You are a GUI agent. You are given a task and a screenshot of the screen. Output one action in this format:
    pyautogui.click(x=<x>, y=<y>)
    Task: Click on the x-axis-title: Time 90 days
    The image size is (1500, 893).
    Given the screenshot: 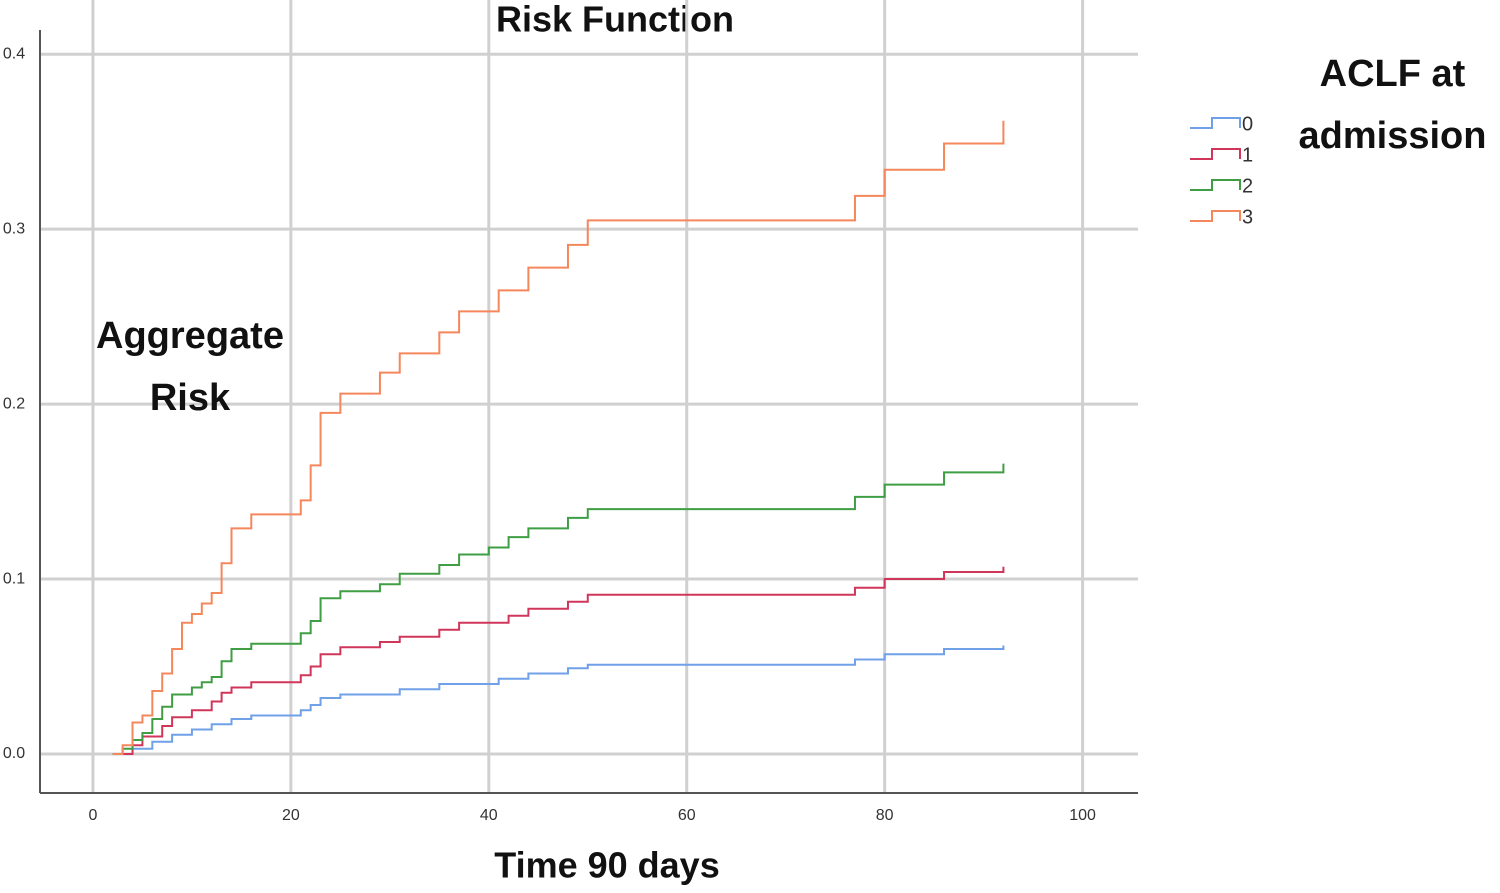 What is the action you would take?
    pyautogui.click(x=606, y=865)
    